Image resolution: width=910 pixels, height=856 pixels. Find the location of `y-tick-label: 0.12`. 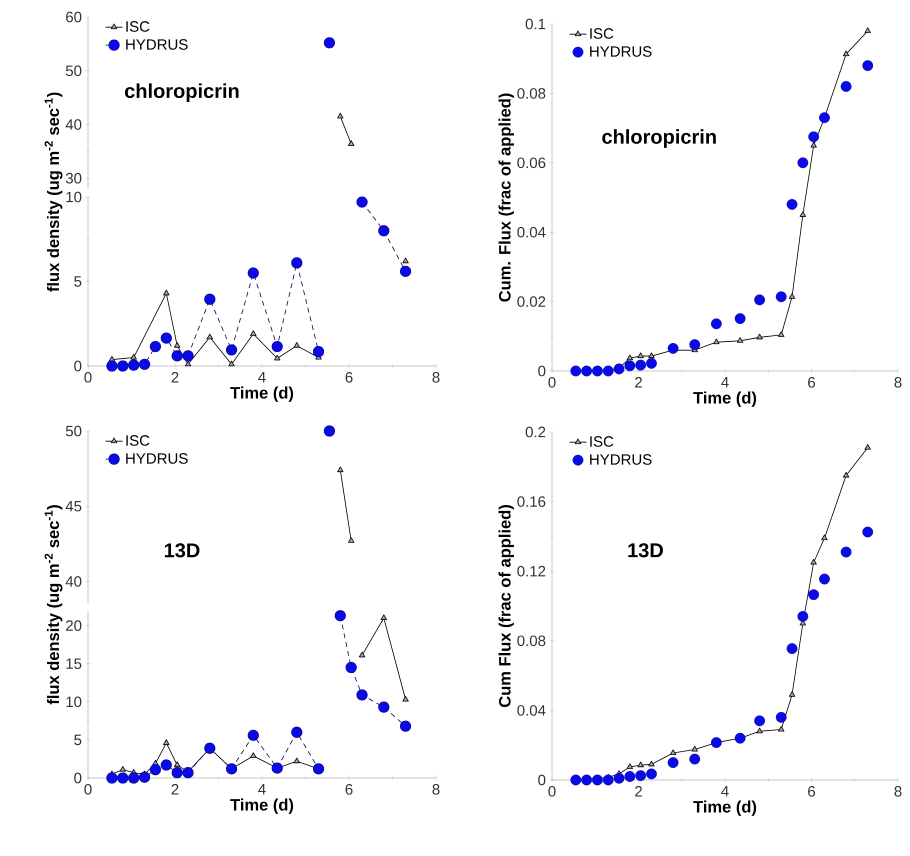

y-tick-label: 0.12 is located at coordinates (531, 571).